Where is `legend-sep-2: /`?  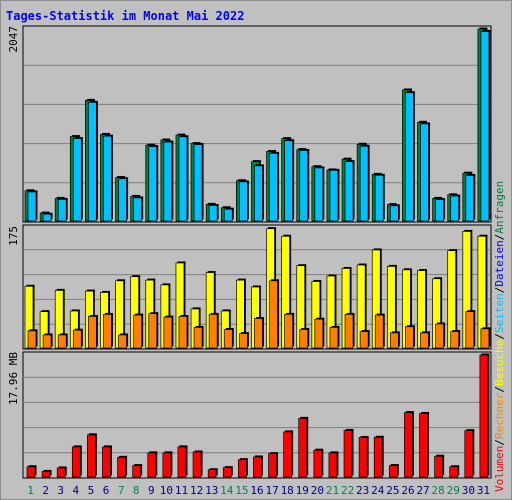 legend-sep-2: / is located at coordinates (499, 389).